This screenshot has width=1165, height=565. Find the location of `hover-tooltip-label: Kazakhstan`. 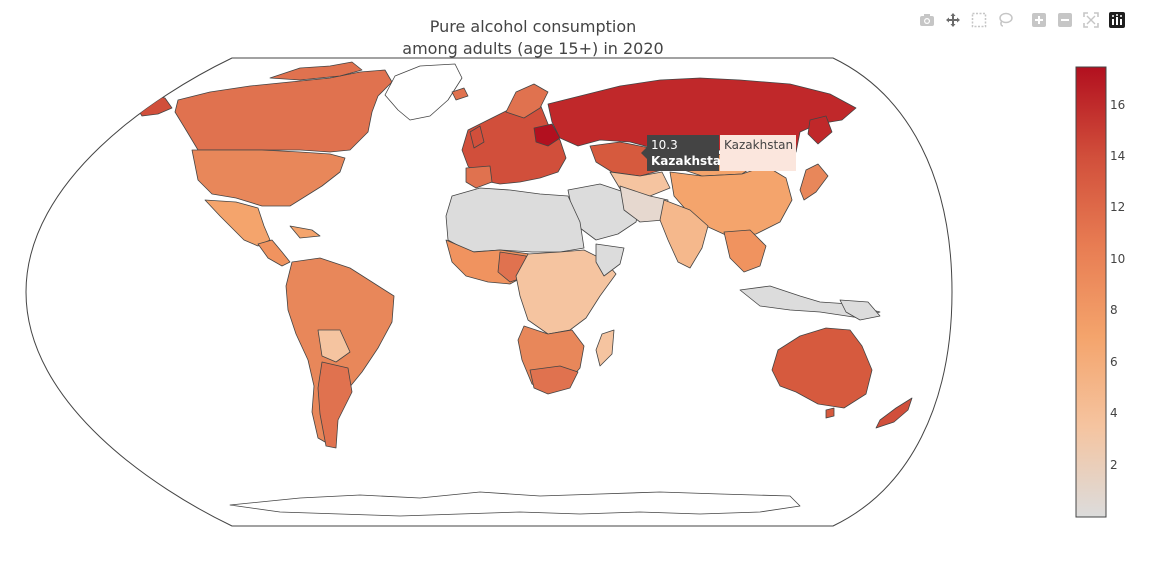

hover-tooltip-label: Kazakhstan is located at coordinates (758, 153).